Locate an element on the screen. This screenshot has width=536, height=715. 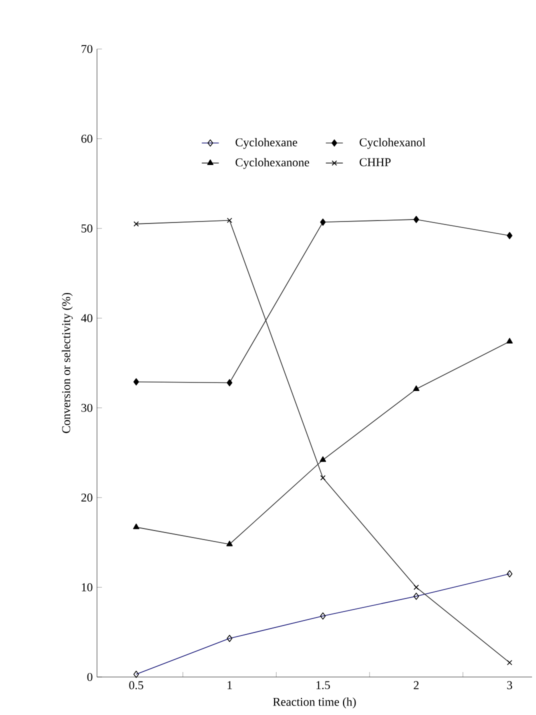
y-tick-label: 50 is located at coordinates (87, 228).